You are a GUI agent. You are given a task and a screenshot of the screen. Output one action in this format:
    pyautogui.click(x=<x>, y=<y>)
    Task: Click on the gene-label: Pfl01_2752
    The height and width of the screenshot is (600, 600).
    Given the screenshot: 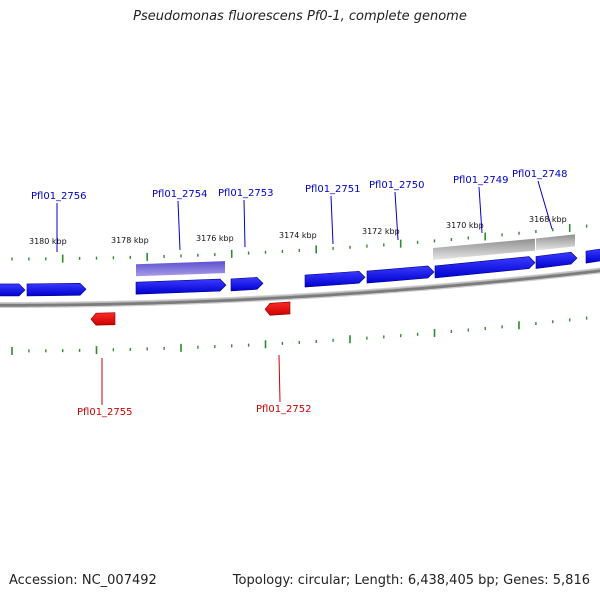 What is the action you would take?
    pyautogui.click(x=284, y=409)
    